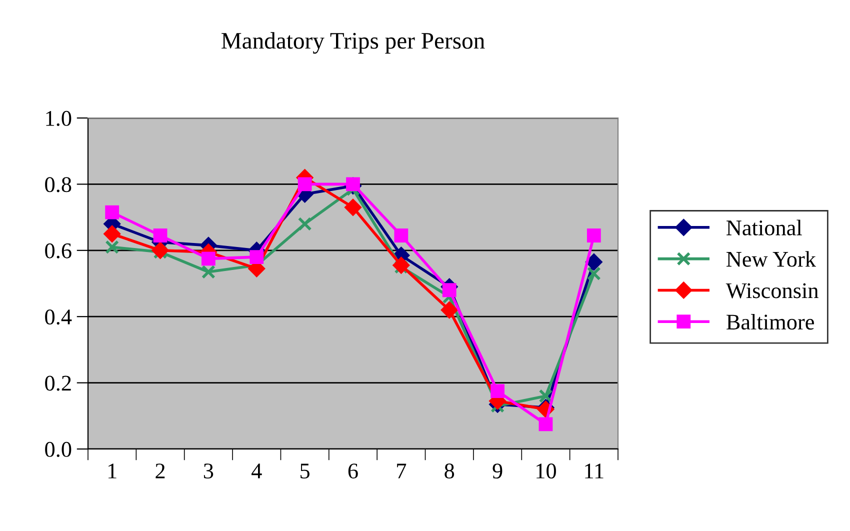 This screenshot has height=531, width=850. I want to click on y-tick-label: 0.0, so click(58, 450).